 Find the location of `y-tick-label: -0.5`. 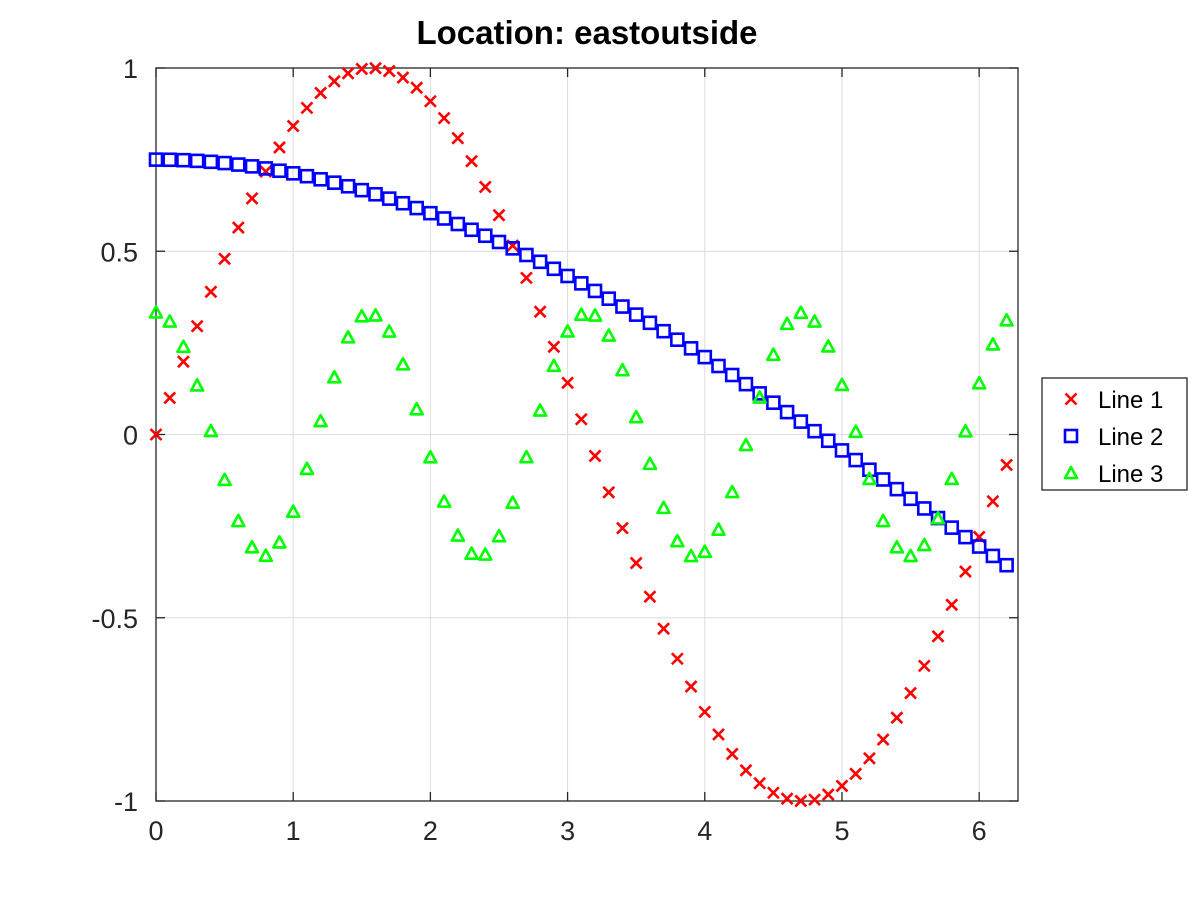

y-tick-label: -0.5 is located at coordinates (114, 619).